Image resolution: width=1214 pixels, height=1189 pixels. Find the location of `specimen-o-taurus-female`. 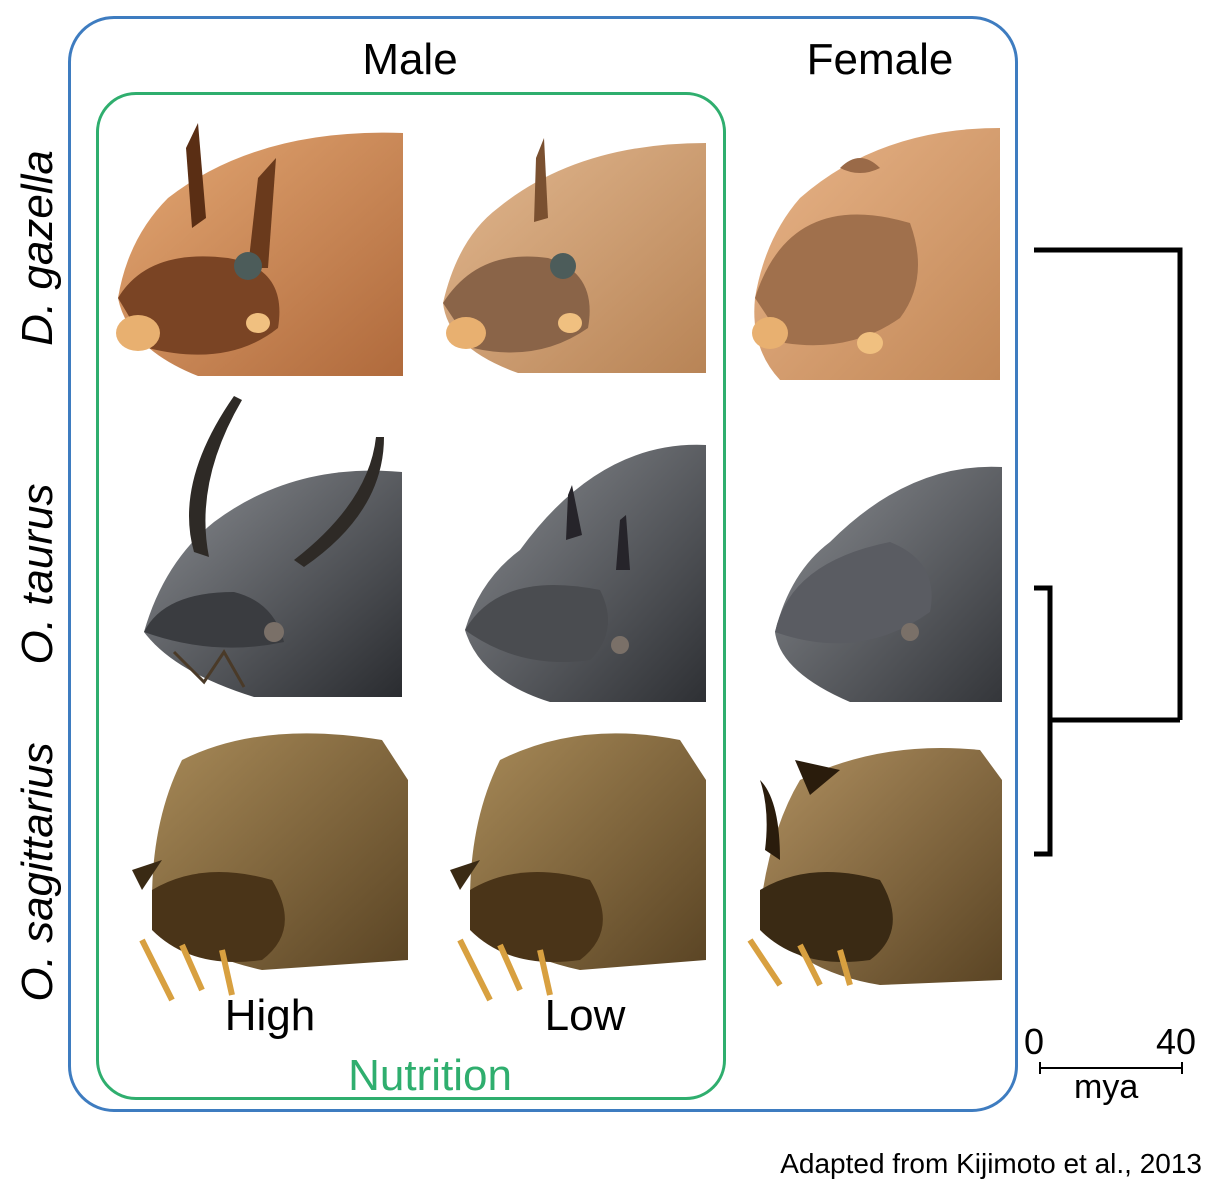

specimen-o-taurus-female is located at coordinates (886, 582).